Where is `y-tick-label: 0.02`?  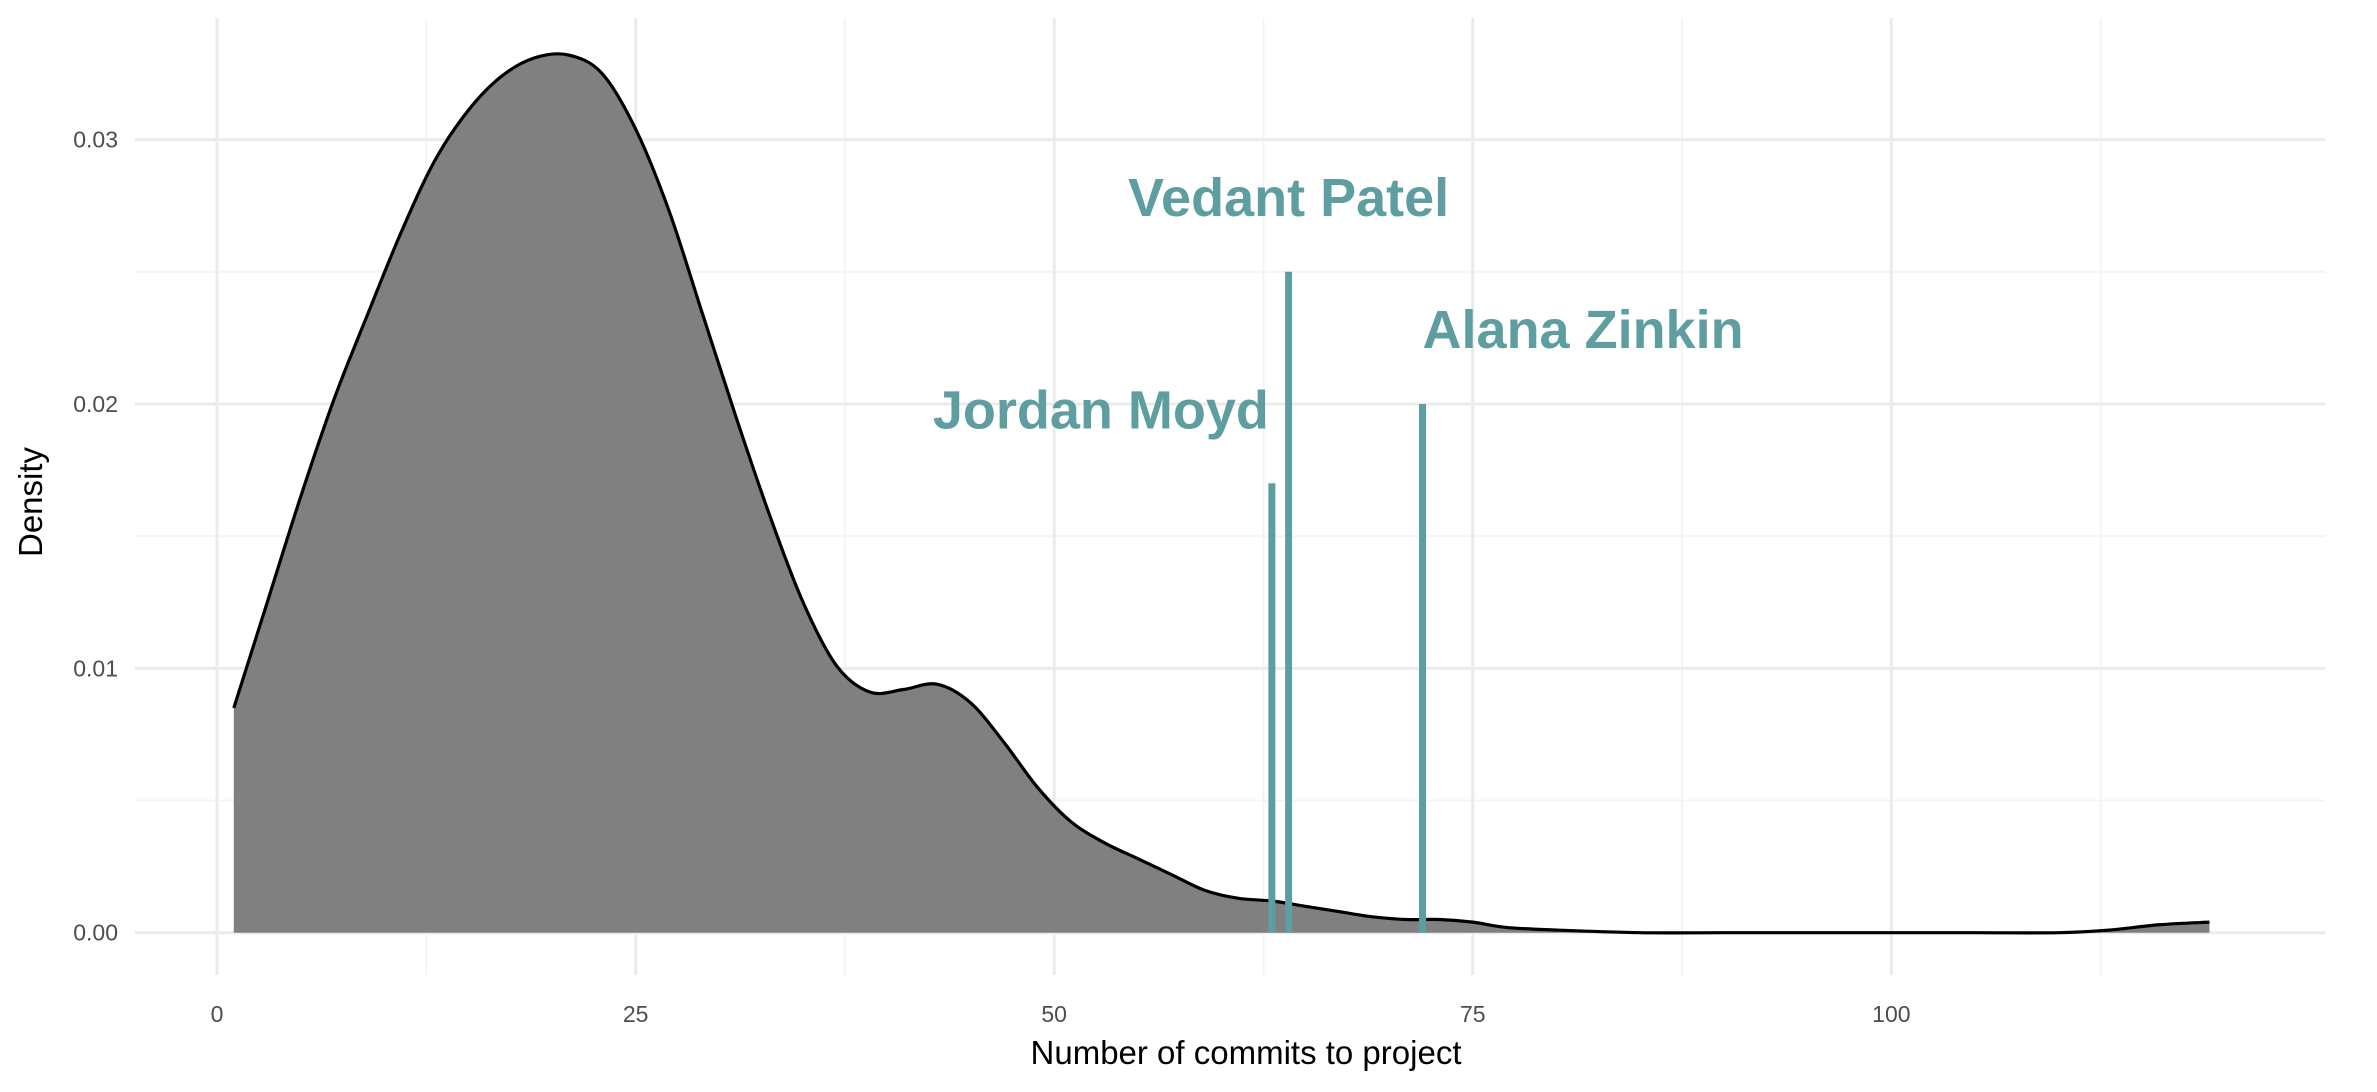 y-tick-label: 0.02 is located at coordinates (95, 404).